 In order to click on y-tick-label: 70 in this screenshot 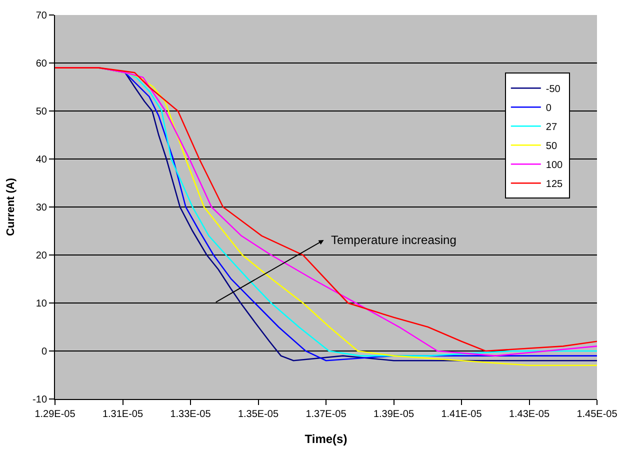, I will do `click(42, 16)`.